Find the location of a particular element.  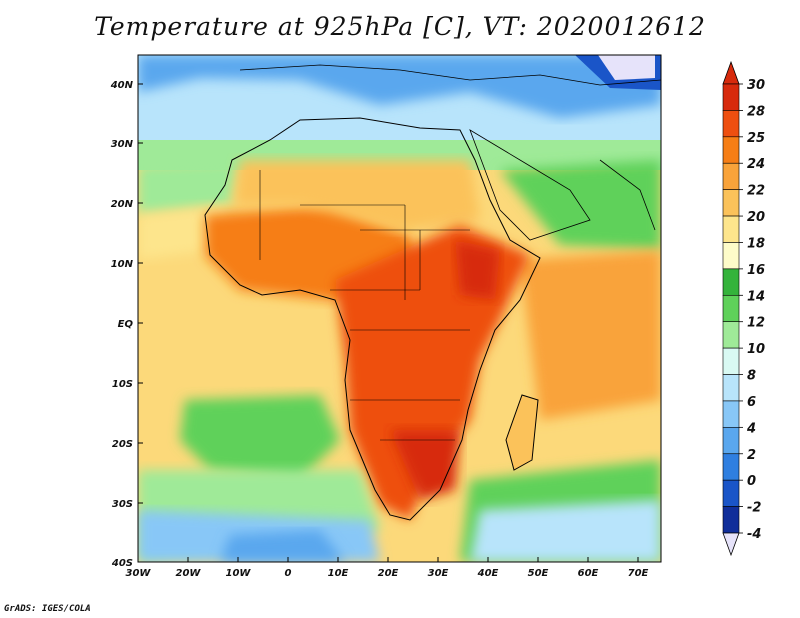

central-africa-hot is located at coordinates (432, 372).